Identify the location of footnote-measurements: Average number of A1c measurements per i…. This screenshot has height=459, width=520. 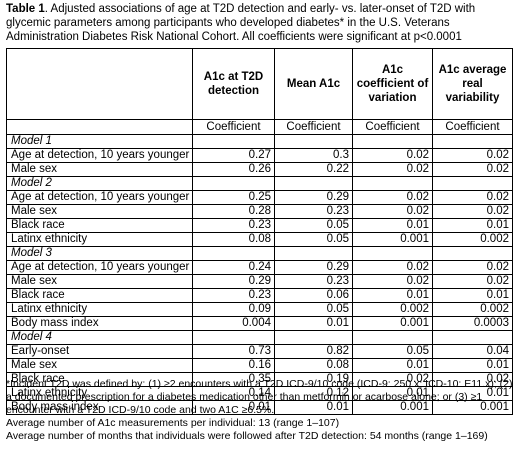
(173, 423).